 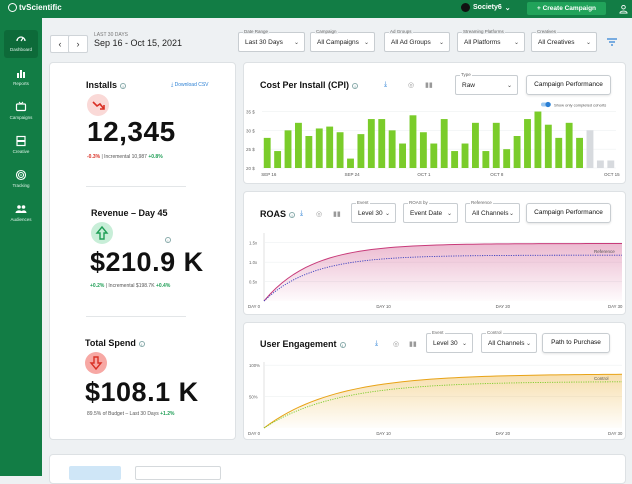 I want to click on arrow-up-icon, so click(x=102, y=233).